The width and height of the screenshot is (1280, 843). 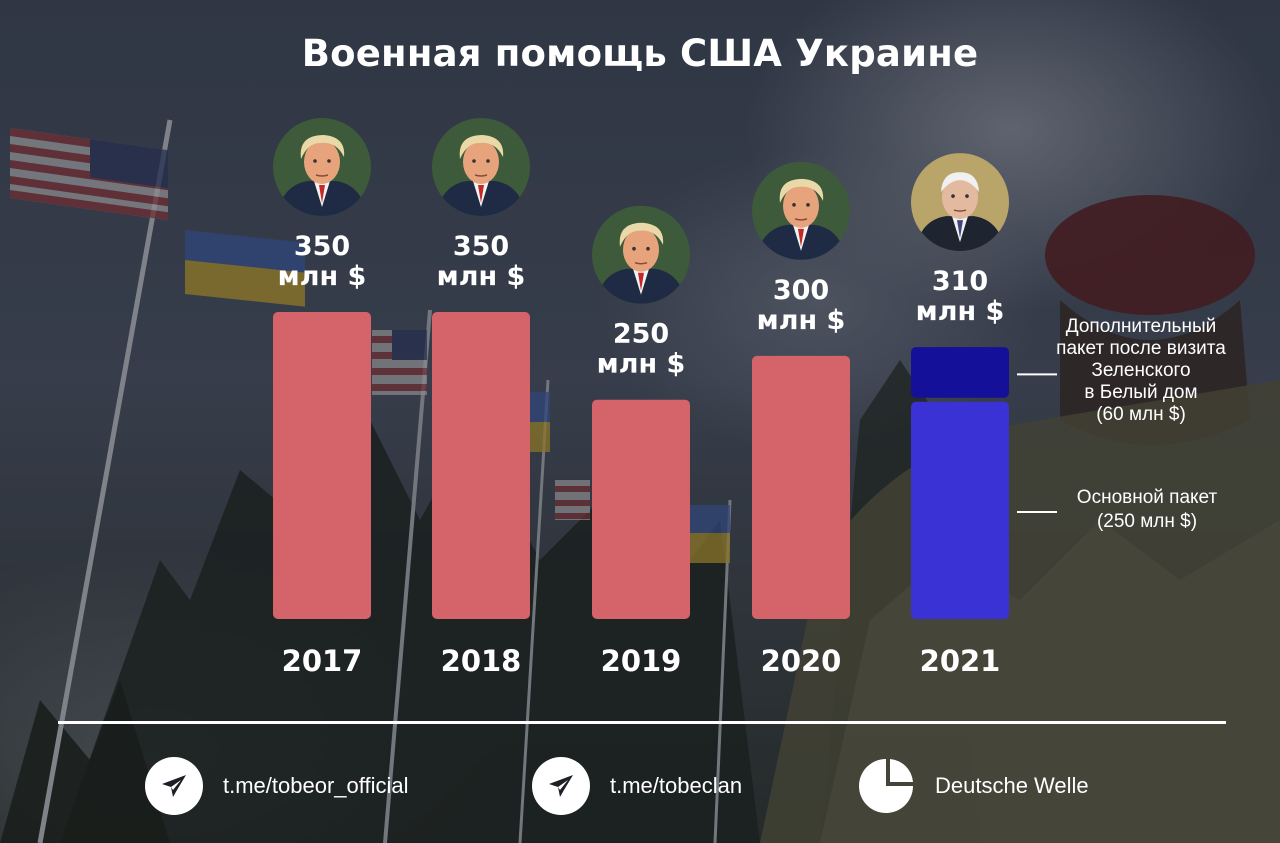 What do you see at coordinates (481, 465) in the screenshot?
I see `bar-2018` at bounding box center [481, 465].